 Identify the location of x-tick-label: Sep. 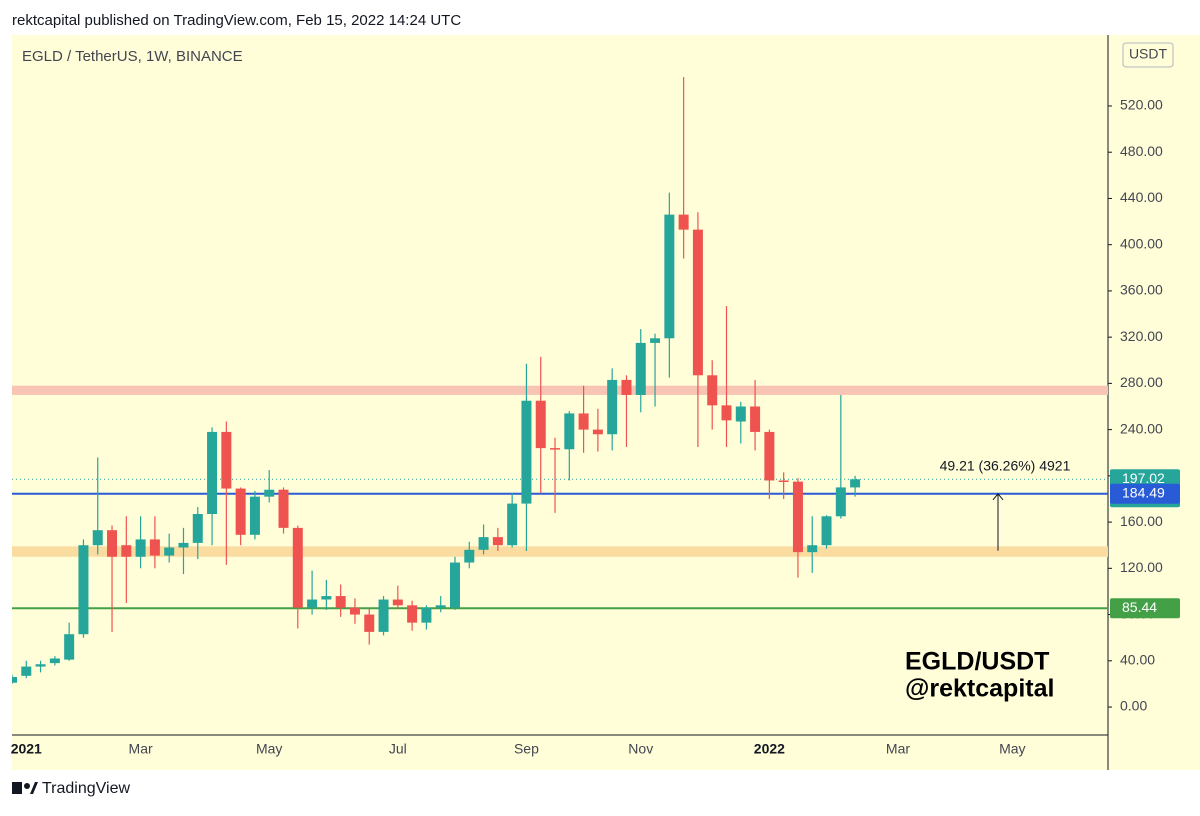
(526, 749).